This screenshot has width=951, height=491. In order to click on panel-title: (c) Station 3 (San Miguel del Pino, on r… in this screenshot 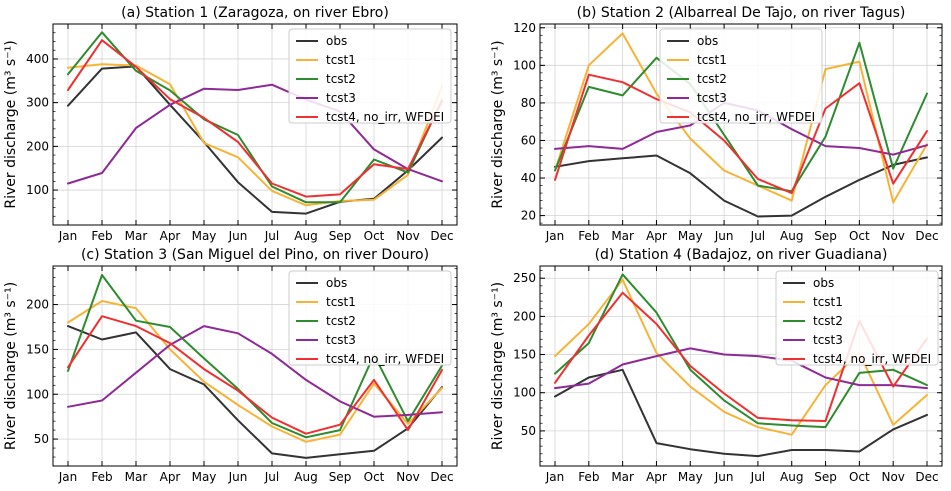, I will do `click(255, 255)`.